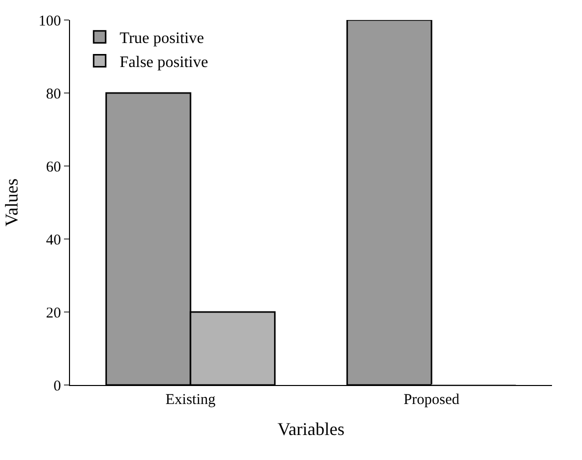  Describe the element at coordinates (53, 240) in the screenshot. I see `y-tick-label: 40` at that location.